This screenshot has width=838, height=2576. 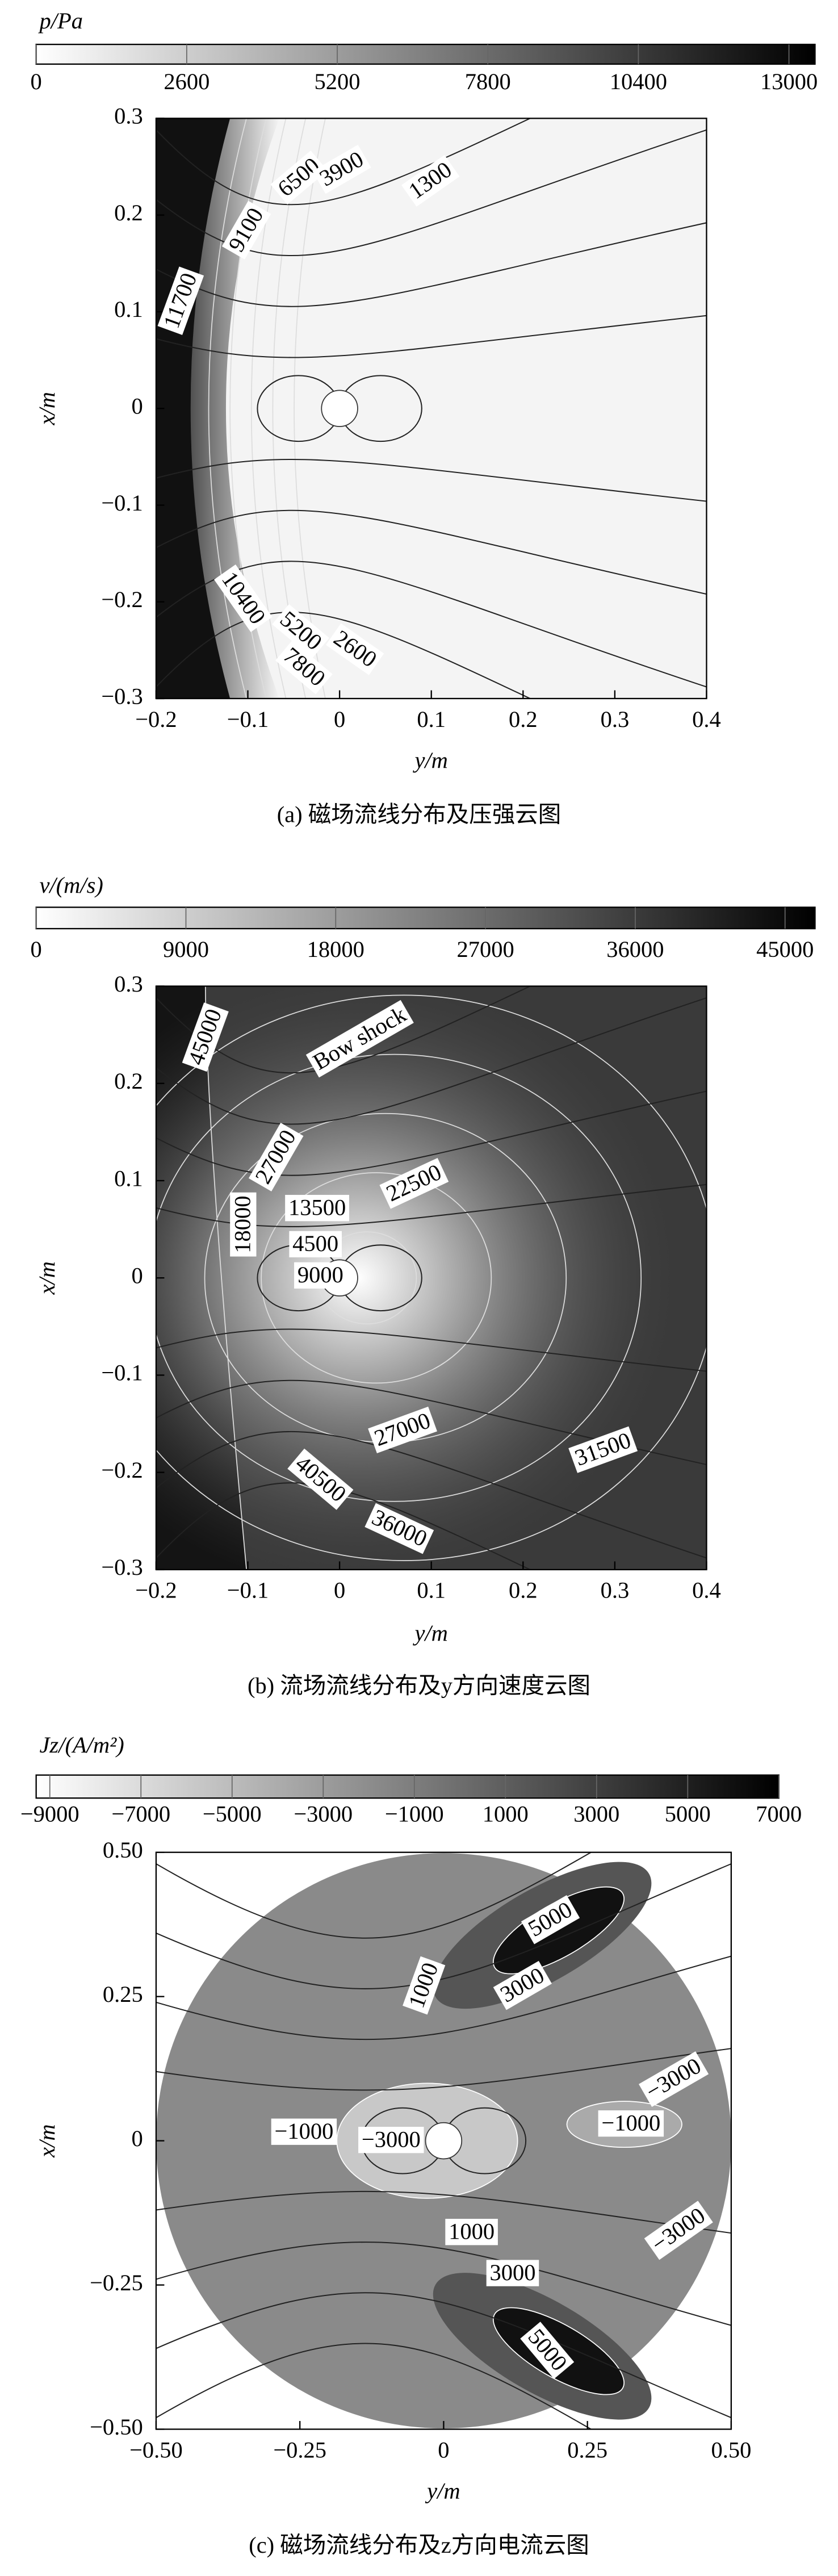 I want to click on contour-label-text: 1000, so click(x=472, y=2231).